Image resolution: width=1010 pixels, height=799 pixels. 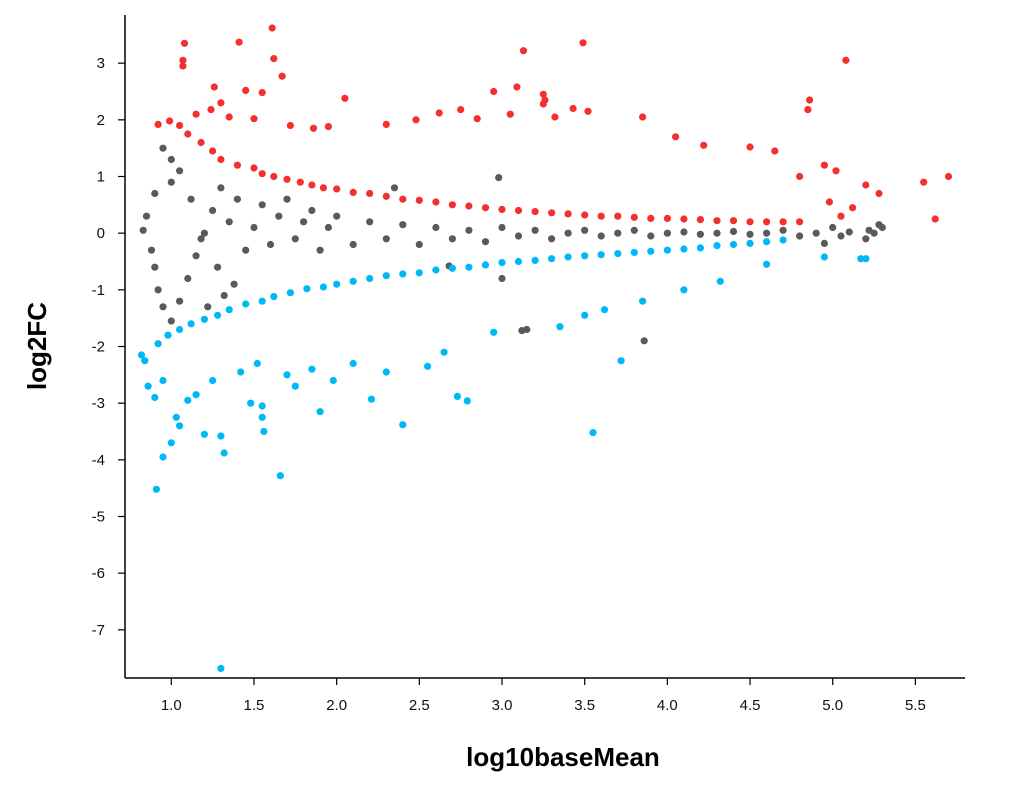 I want to click on x-axis-title: log10baseMean, so click(x=563, y=757).